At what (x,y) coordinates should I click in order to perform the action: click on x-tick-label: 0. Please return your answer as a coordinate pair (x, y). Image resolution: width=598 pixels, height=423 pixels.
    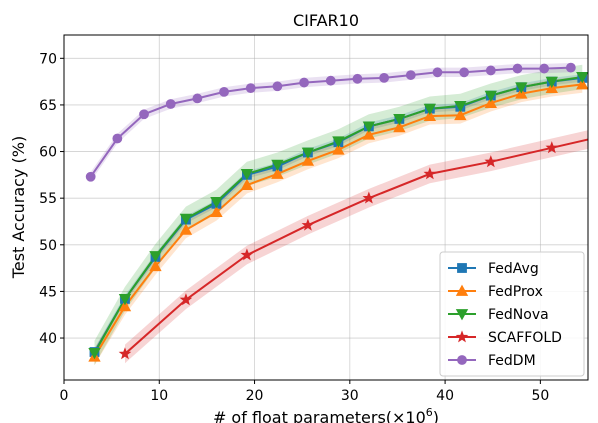
    Looking at the image, I should click on (64, 396).